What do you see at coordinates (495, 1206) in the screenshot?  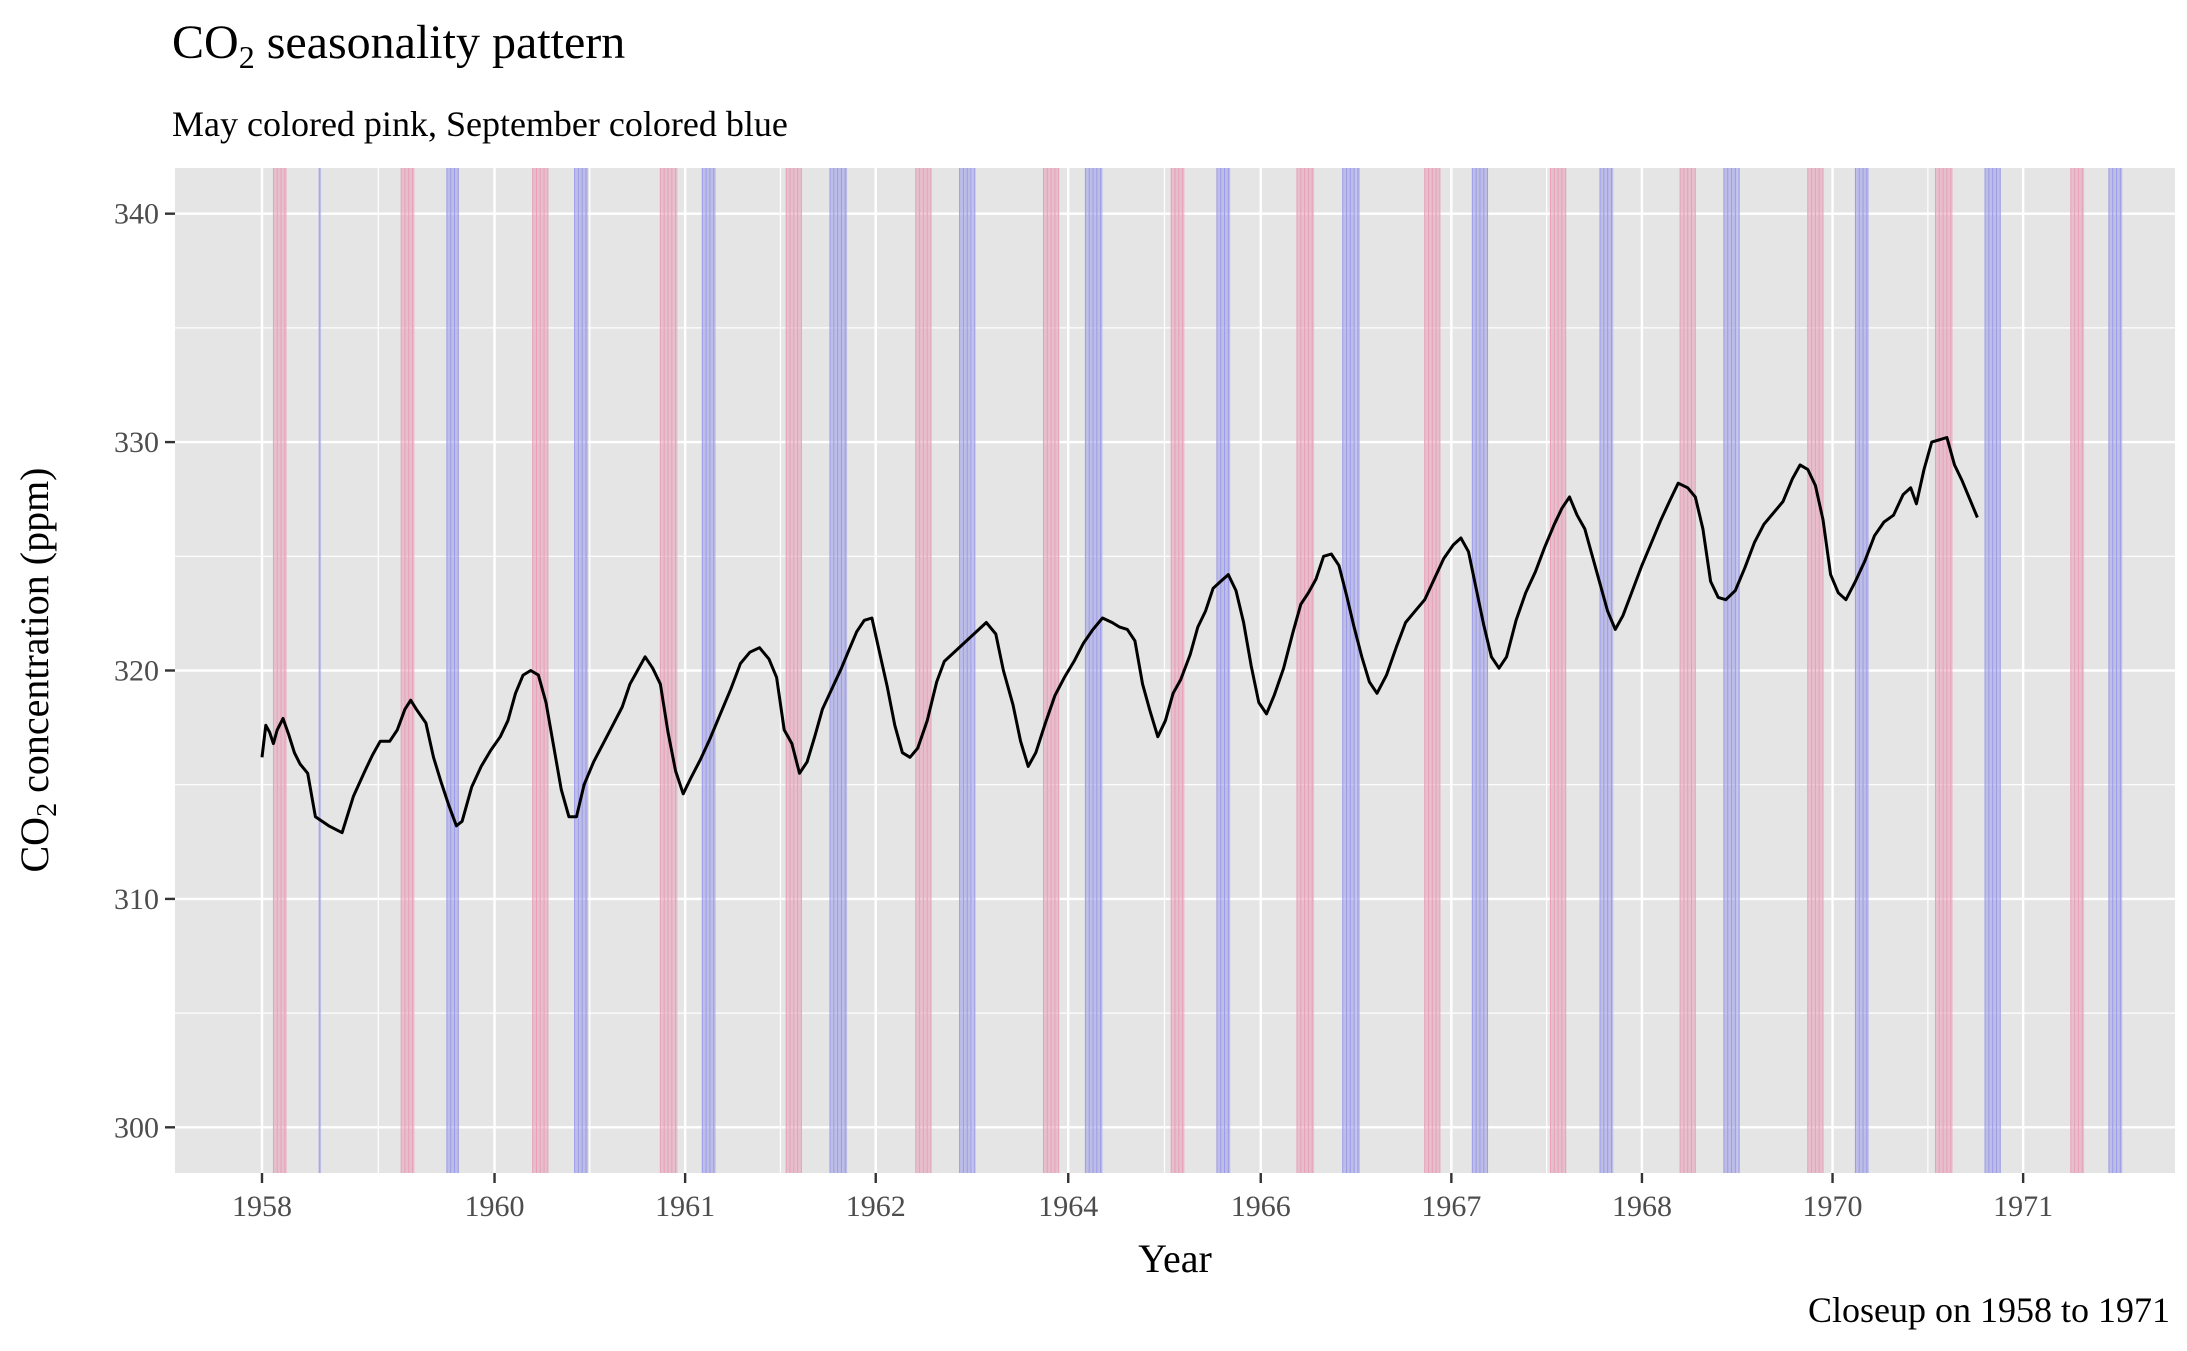 I see `x-tick-label: 1960` at bounding box center [495, 1206].